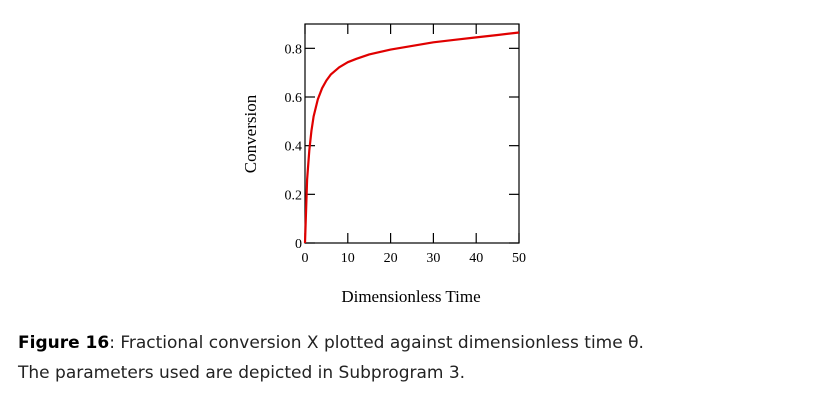  I want to click on figure-label: Figure 16, so click(64, 343).